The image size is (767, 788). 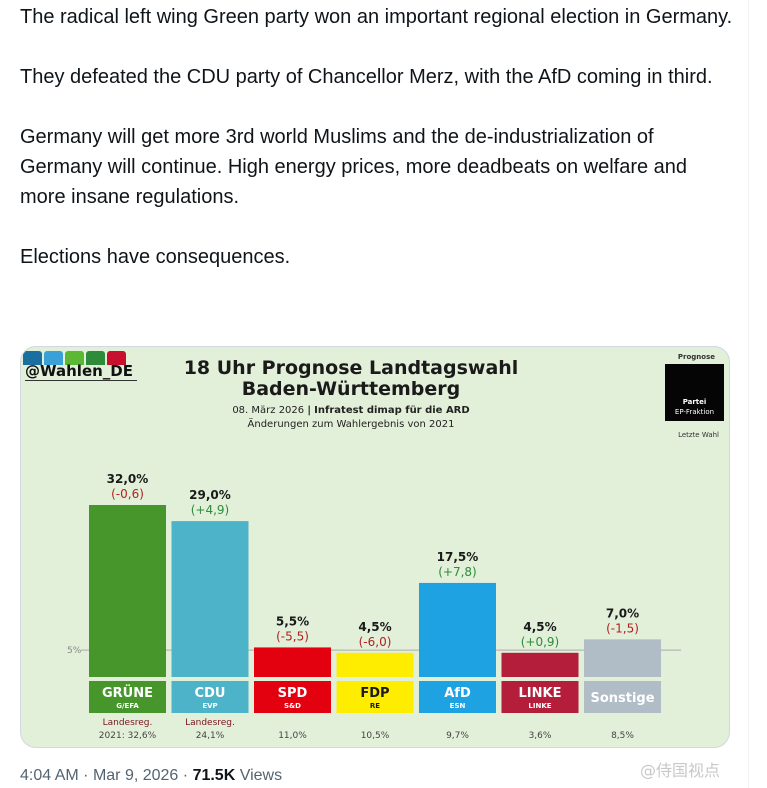 I want to click on timeline-divider, so click(x=748, y=394).